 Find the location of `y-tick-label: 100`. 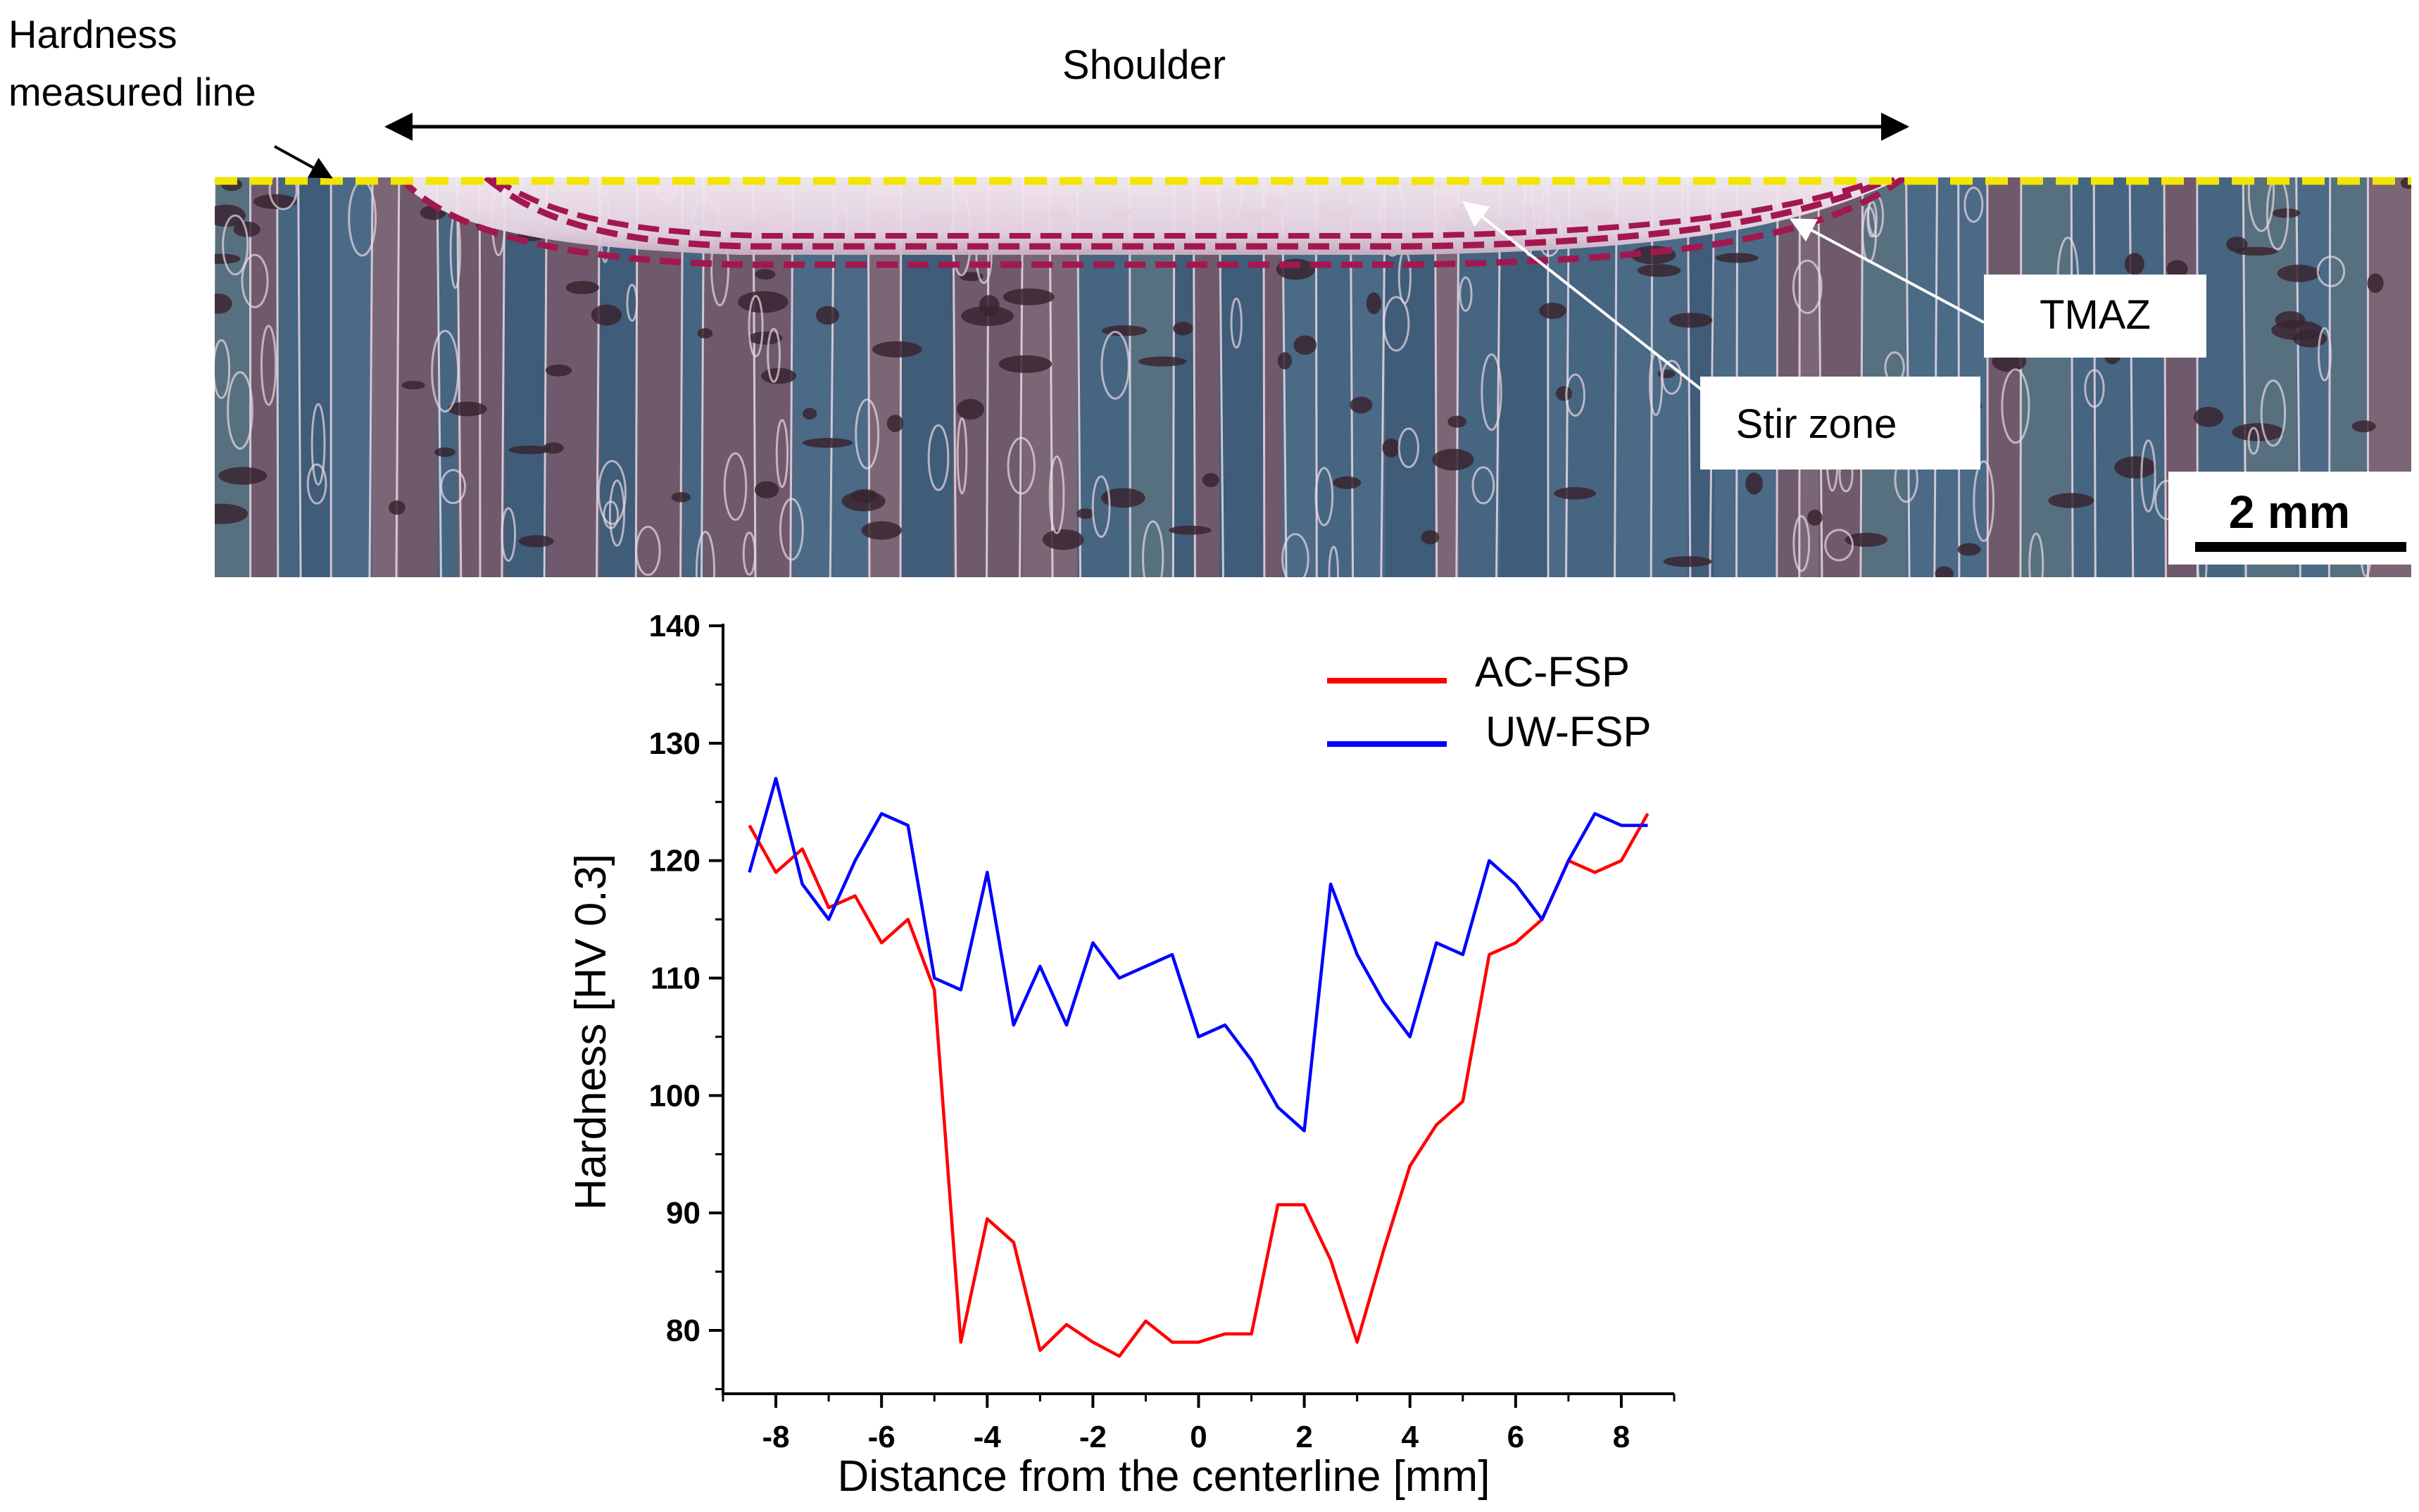

y-tick-label: 100 is located at coordinates (674, 1096).